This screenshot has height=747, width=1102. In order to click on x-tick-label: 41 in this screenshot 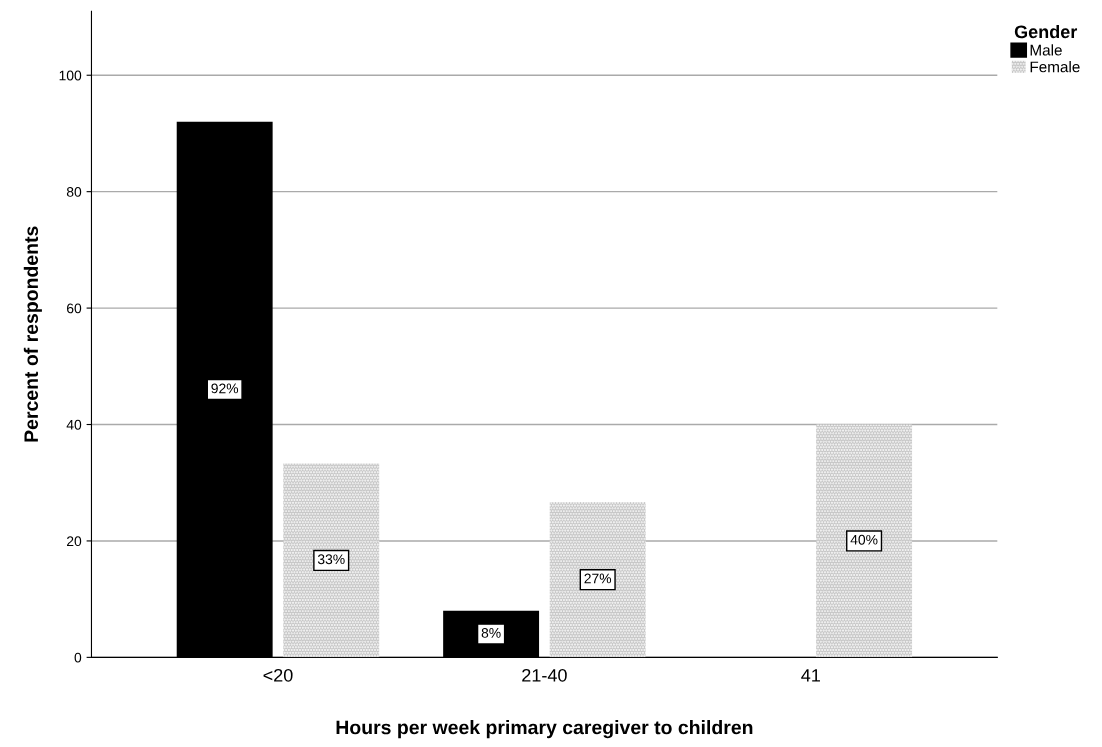, I will do `click(810, 675)`.